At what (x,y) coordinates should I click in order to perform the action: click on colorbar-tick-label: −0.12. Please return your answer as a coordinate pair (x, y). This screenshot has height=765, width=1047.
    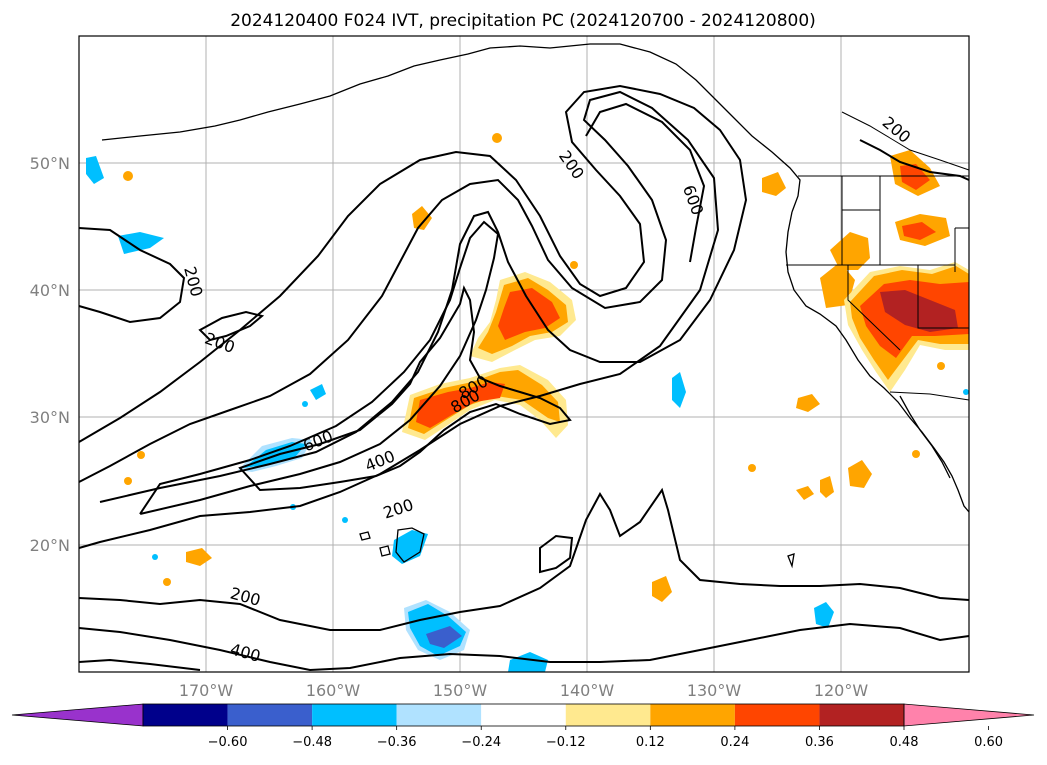
    Looking at the image, I should click on (566, 742).